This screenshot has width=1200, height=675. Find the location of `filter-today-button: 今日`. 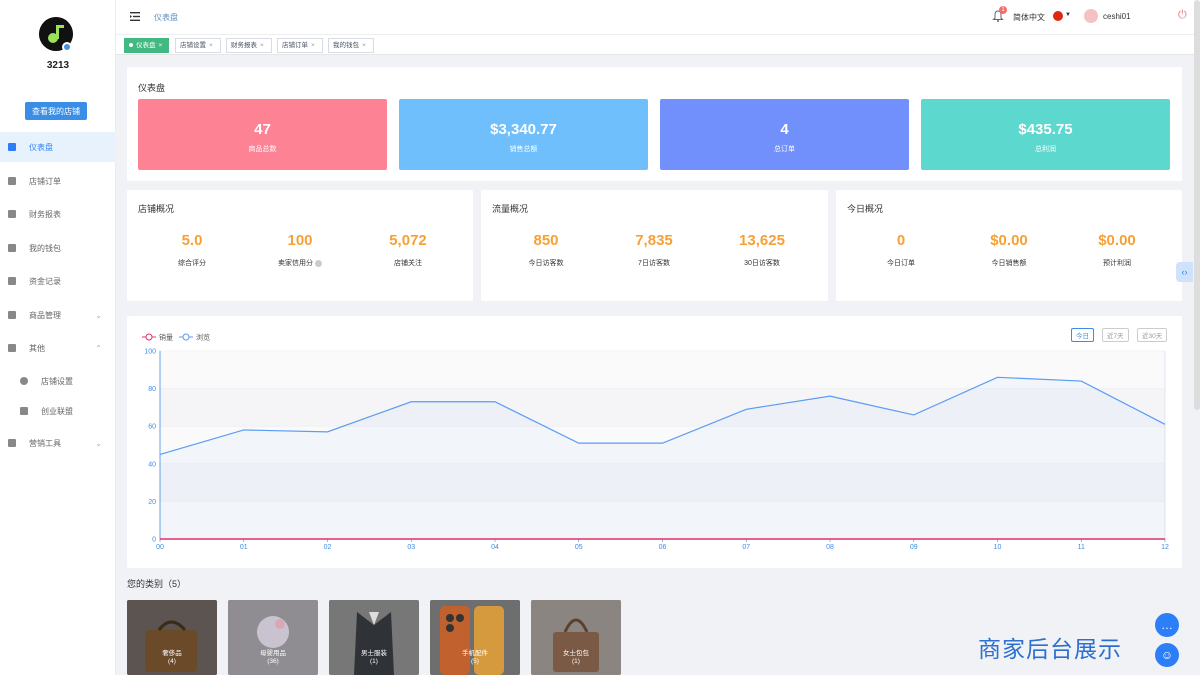

filter-today-button: 今日 is located at coordinates (1082, 335).